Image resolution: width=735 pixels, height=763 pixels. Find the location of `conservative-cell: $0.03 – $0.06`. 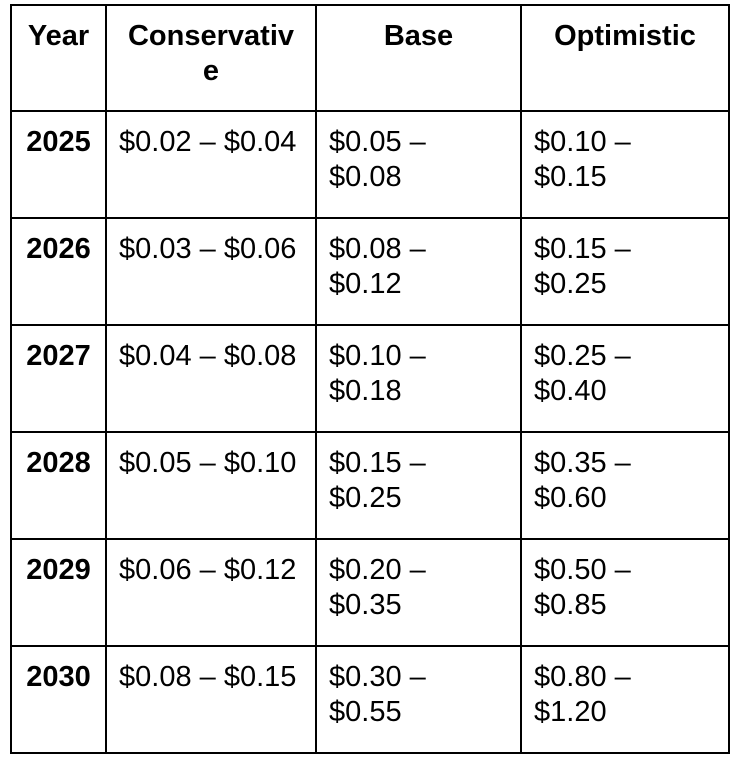

conservative-cell: $0.03 – $0.06 is located at coordinates (211, 271).